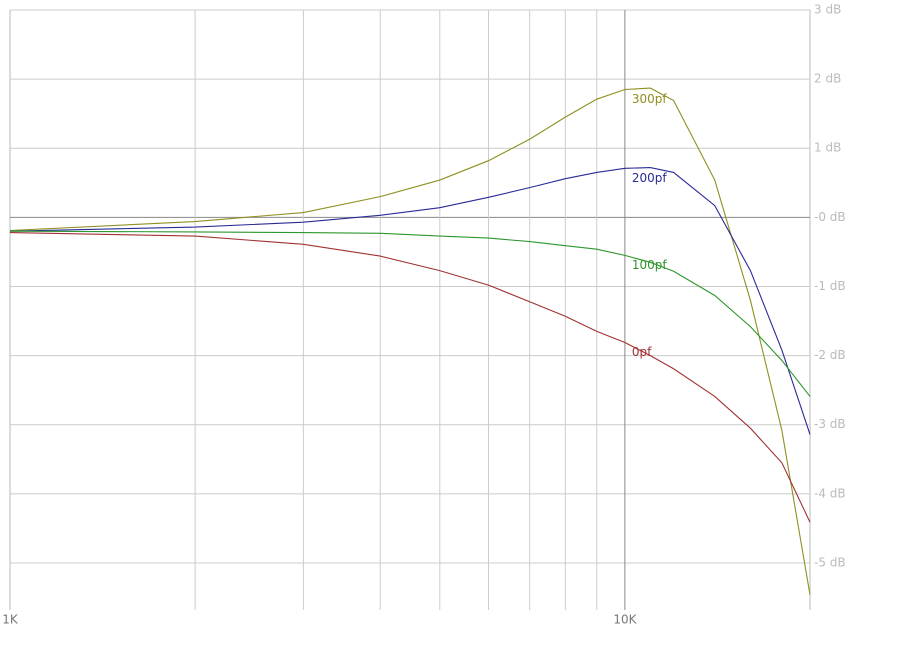 Image resolution: width=900 pixels, height=650 pixels. I want to click on x-tick-label: 1K, so click(10, 620).